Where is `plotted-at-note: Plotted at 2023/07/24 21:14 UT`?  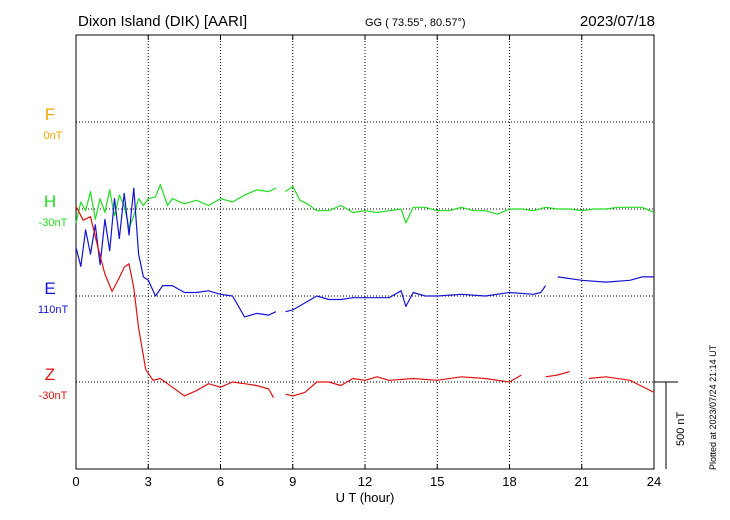
plotted-at-note: Plotted at 2023/07/24 21:14 UT is located at coordinates (713, 407).